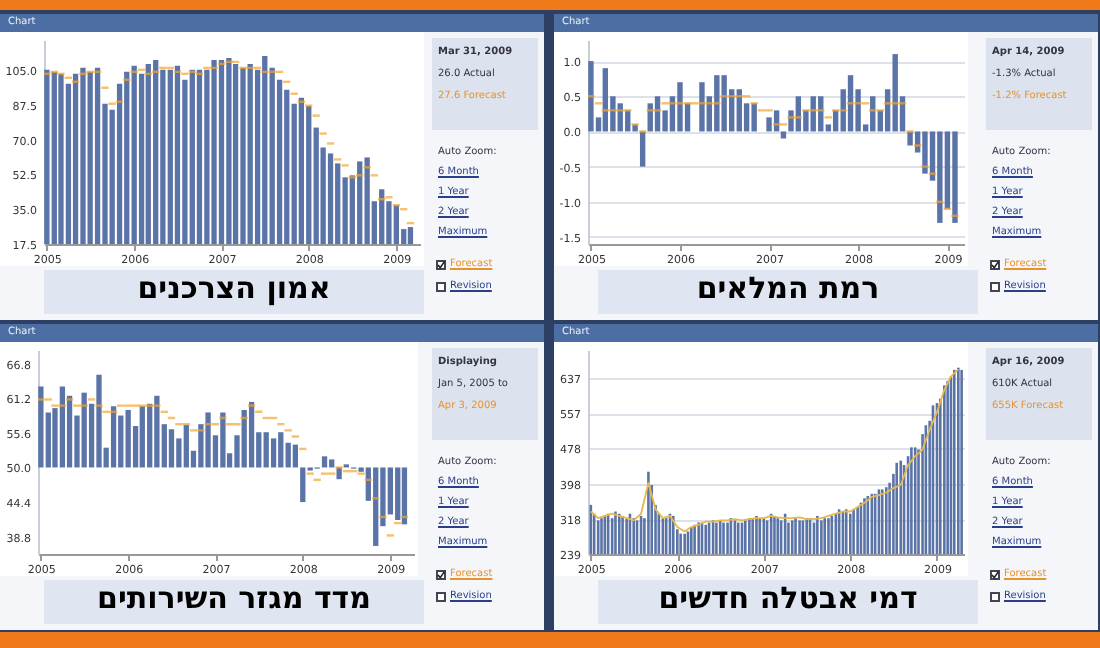  I want to click on text: אמון הצרכנים, so click(234, 288).